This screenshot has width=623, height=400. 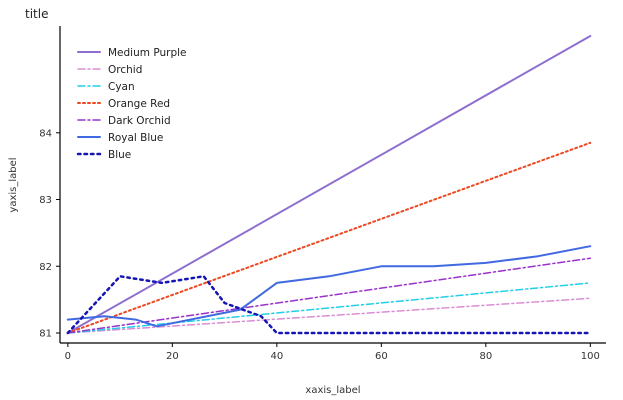 I want to click on x-axis-title: xaxis_label, so click(x=332, y=390).